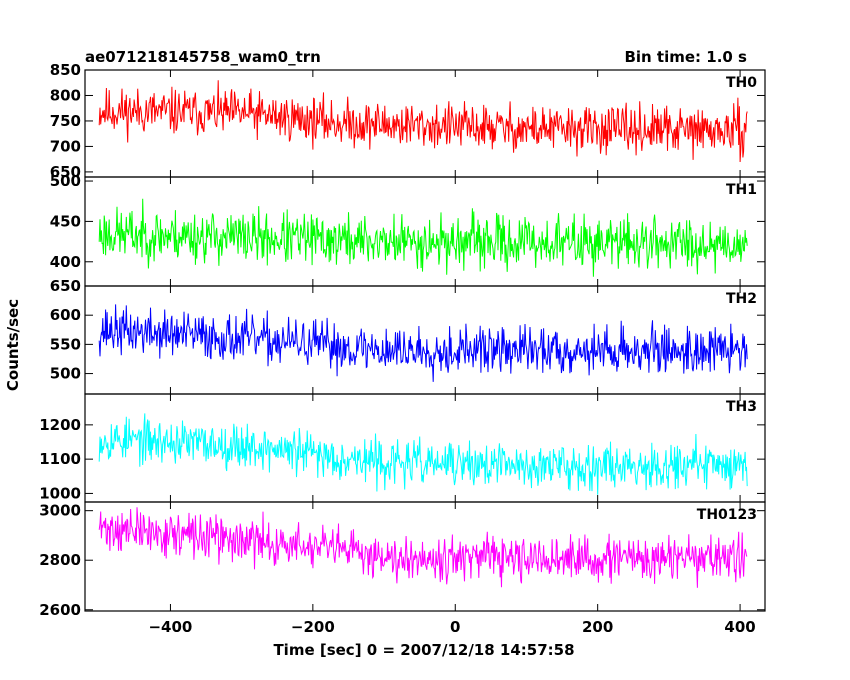 The image size is (850, 680). What do you see at coordinates (13, 345) in the screenshot?
I see `y-axis-label: Counts/sec` at bounding box center [13, 345].